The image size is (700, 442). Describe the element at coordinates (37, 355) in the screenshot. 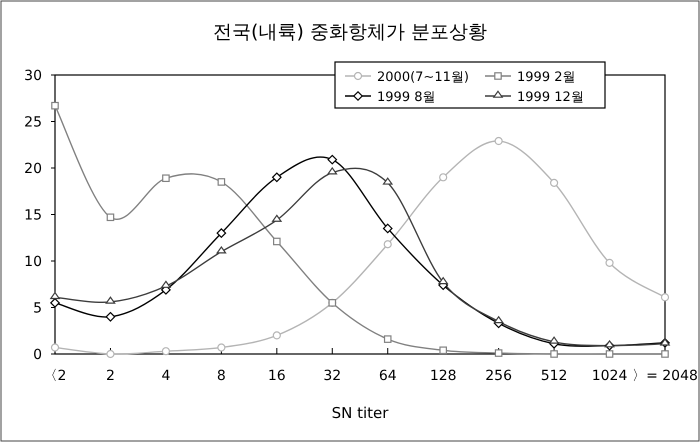

I see `y-tick-label: 0` at that location.